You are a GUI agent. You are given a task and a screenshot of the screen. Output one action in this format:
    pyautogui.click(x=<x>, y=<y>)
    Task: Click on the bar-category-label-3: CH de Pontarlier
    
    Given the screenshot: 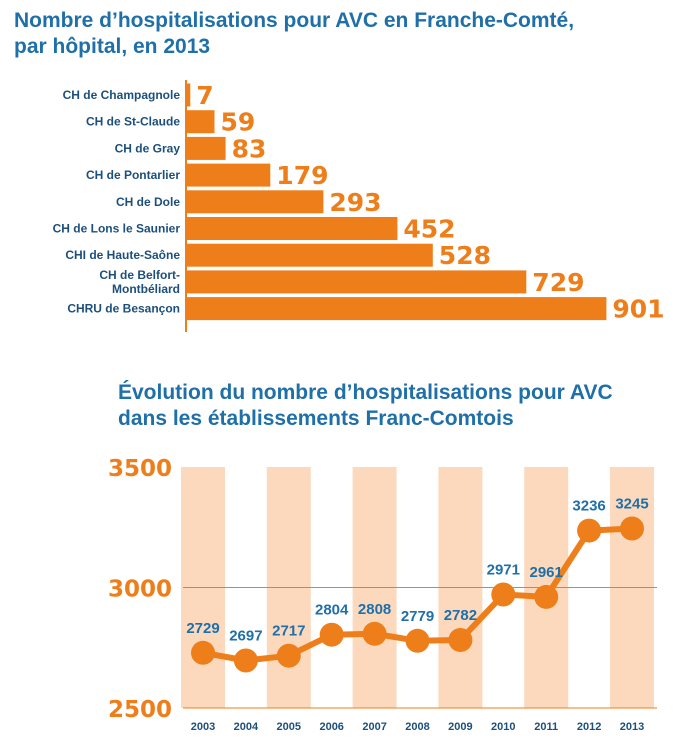 What is the action you would take?
    pyautogui.click(x=133, y=175)
    